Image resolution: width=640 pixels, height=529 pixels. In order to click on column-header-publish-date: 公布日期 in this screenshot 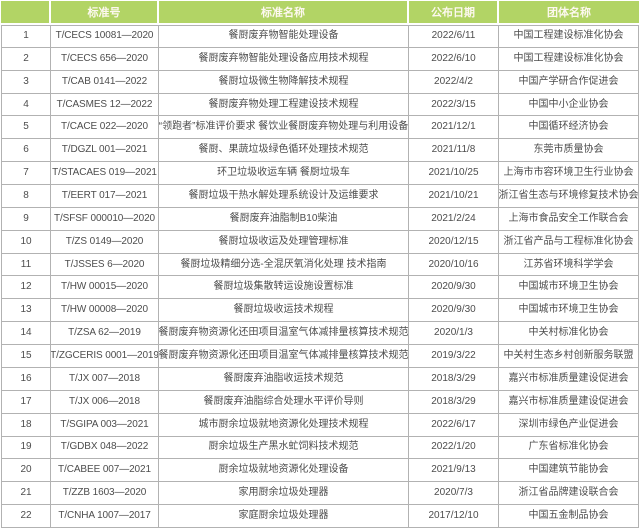, I will do `click(454, 13)`.